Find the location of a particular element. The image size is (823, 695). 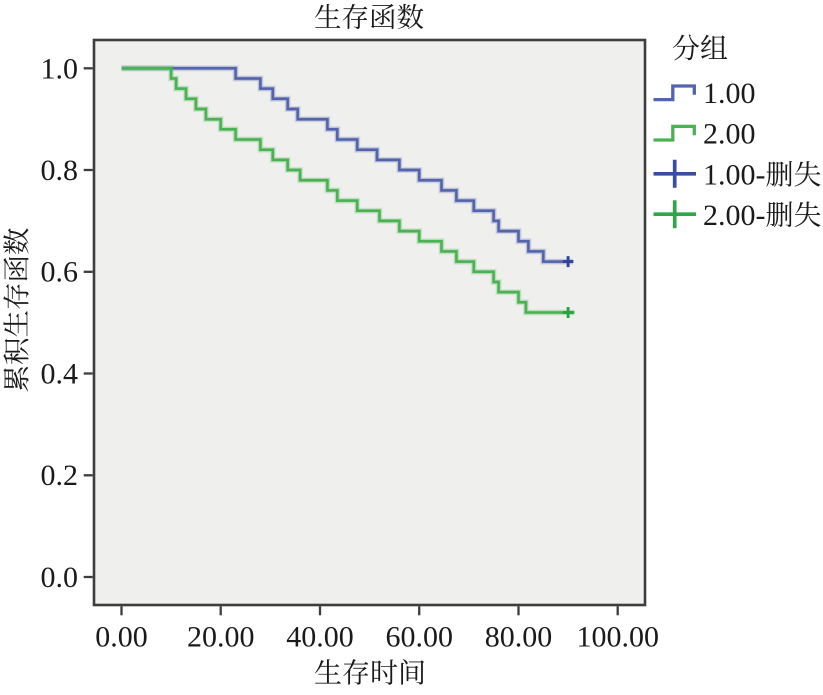

x-tick-label: 80.00 is located at coordinates (519, 637).